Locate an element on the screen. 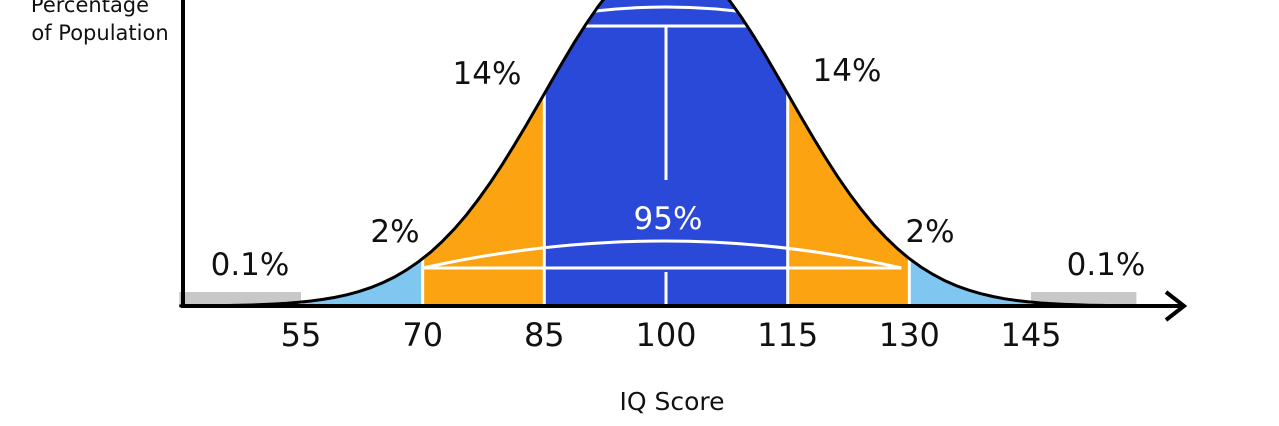 The height and width of the screenshot is (426, 1279). x-tick-70: 70 is located at coordinates (422, 335).